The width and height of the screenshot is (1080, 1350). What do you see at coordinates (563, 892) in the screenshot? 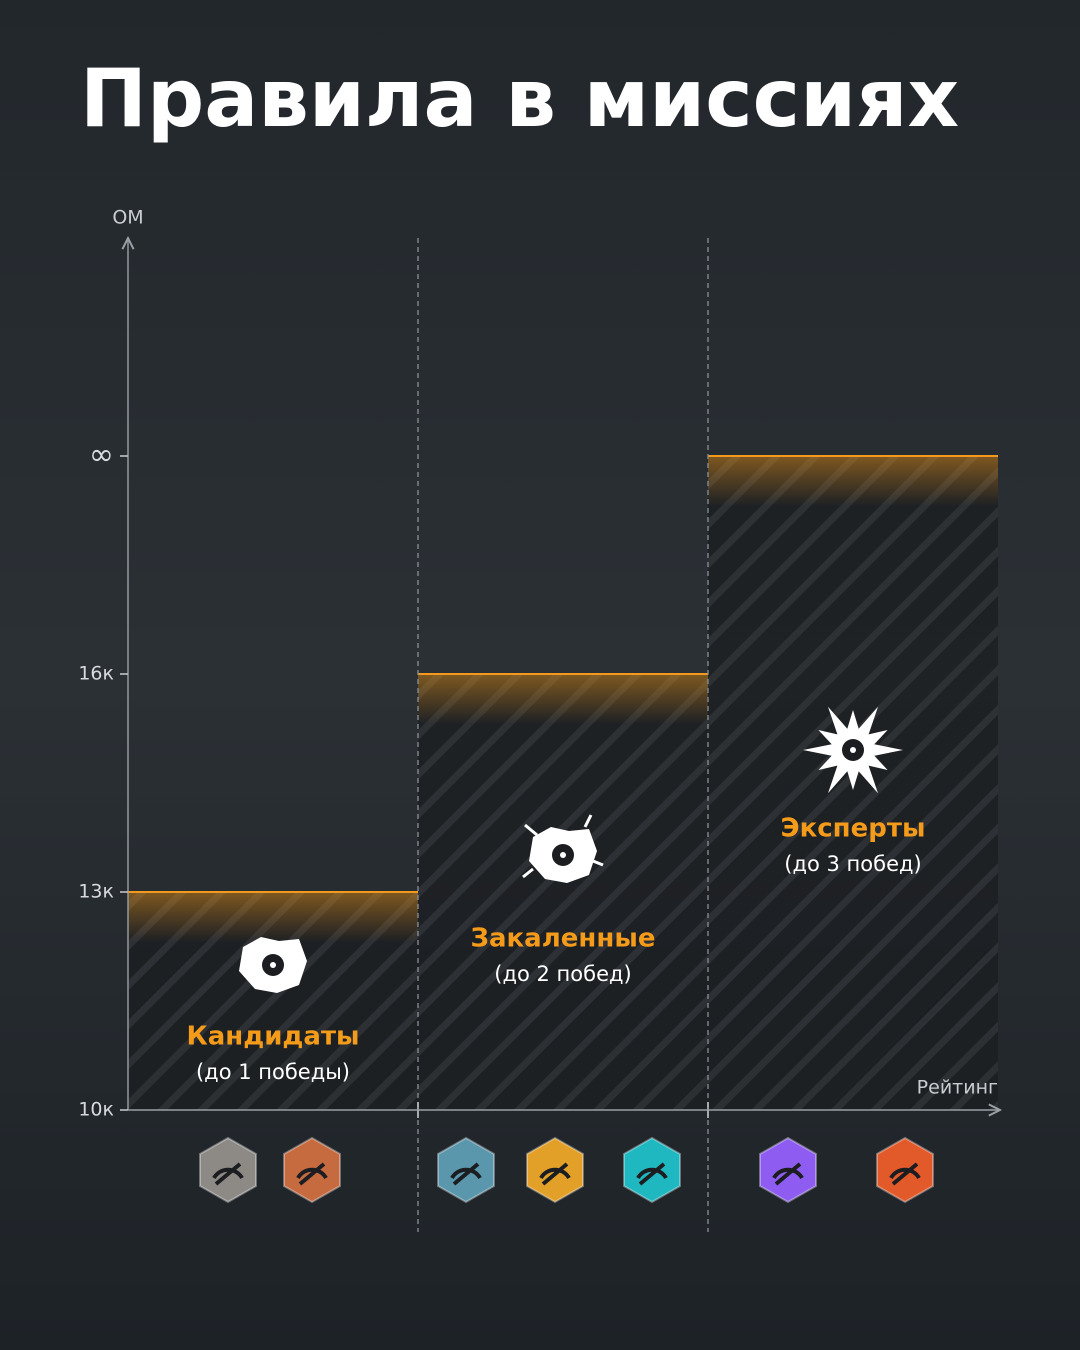
I see `tier-bar` at bounding box center [563, 892].